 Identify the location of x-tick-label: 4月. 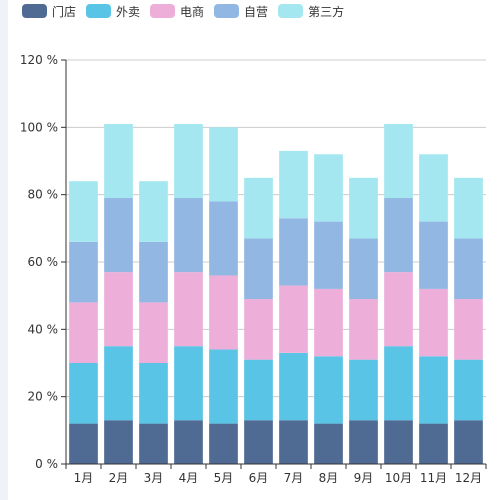
(189, 478).